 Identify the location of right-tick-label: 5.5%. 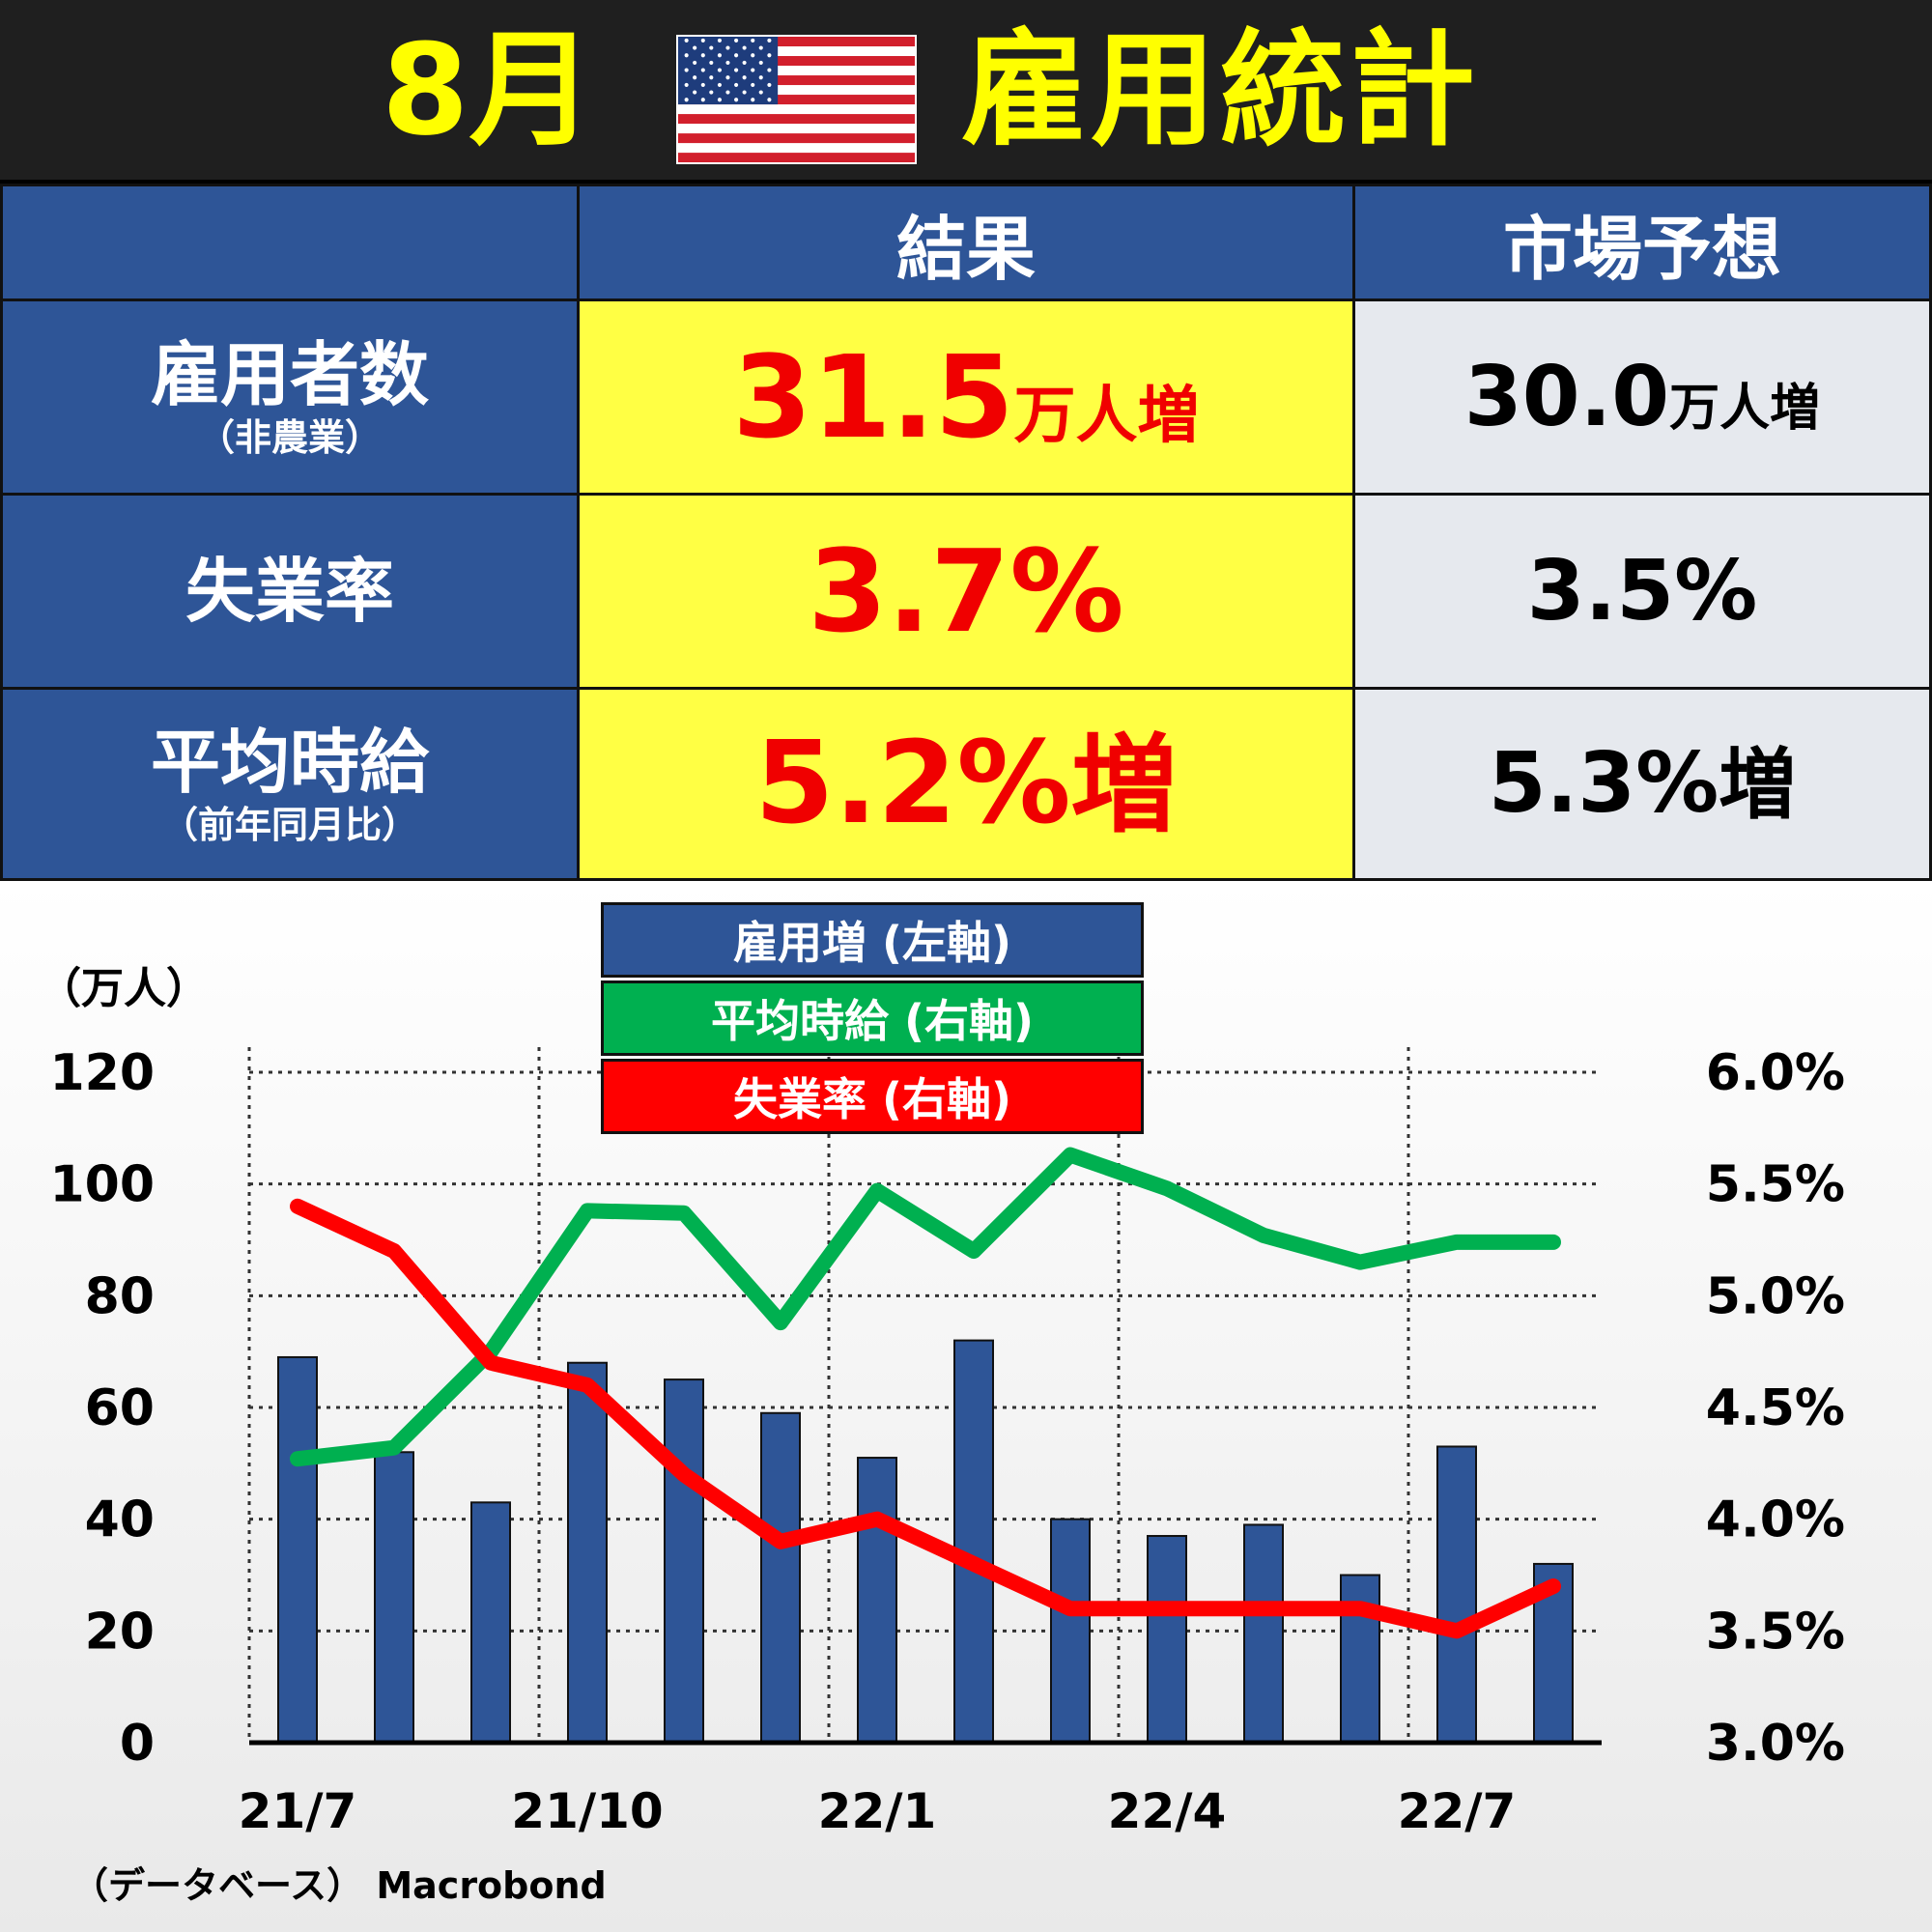
(1775, 1185).